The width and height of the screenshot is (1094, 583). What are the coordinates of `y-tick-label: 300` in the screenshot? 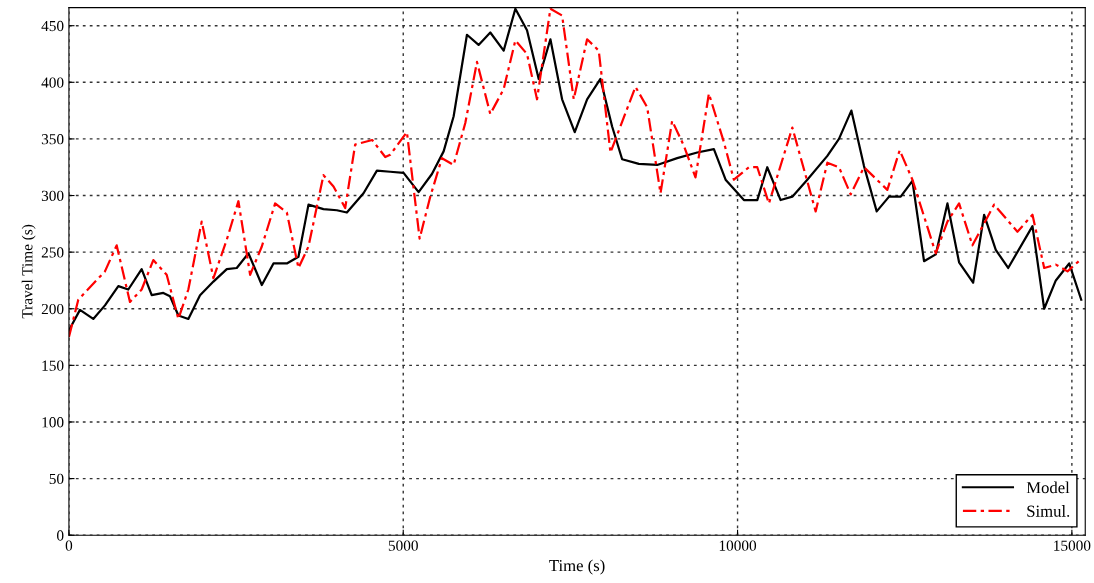 It's located at (52, 195).